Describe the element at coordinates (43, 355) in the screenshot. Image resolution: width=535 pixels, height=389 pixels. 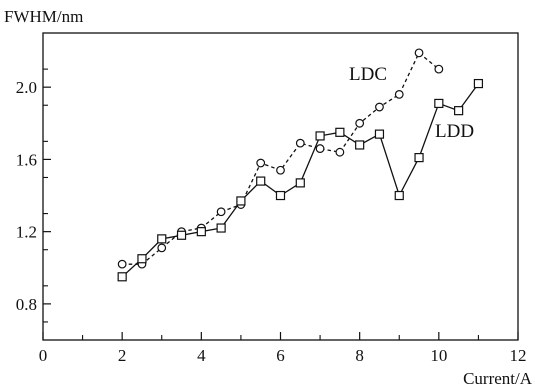
I see `x-tick-label: 0` at that location.